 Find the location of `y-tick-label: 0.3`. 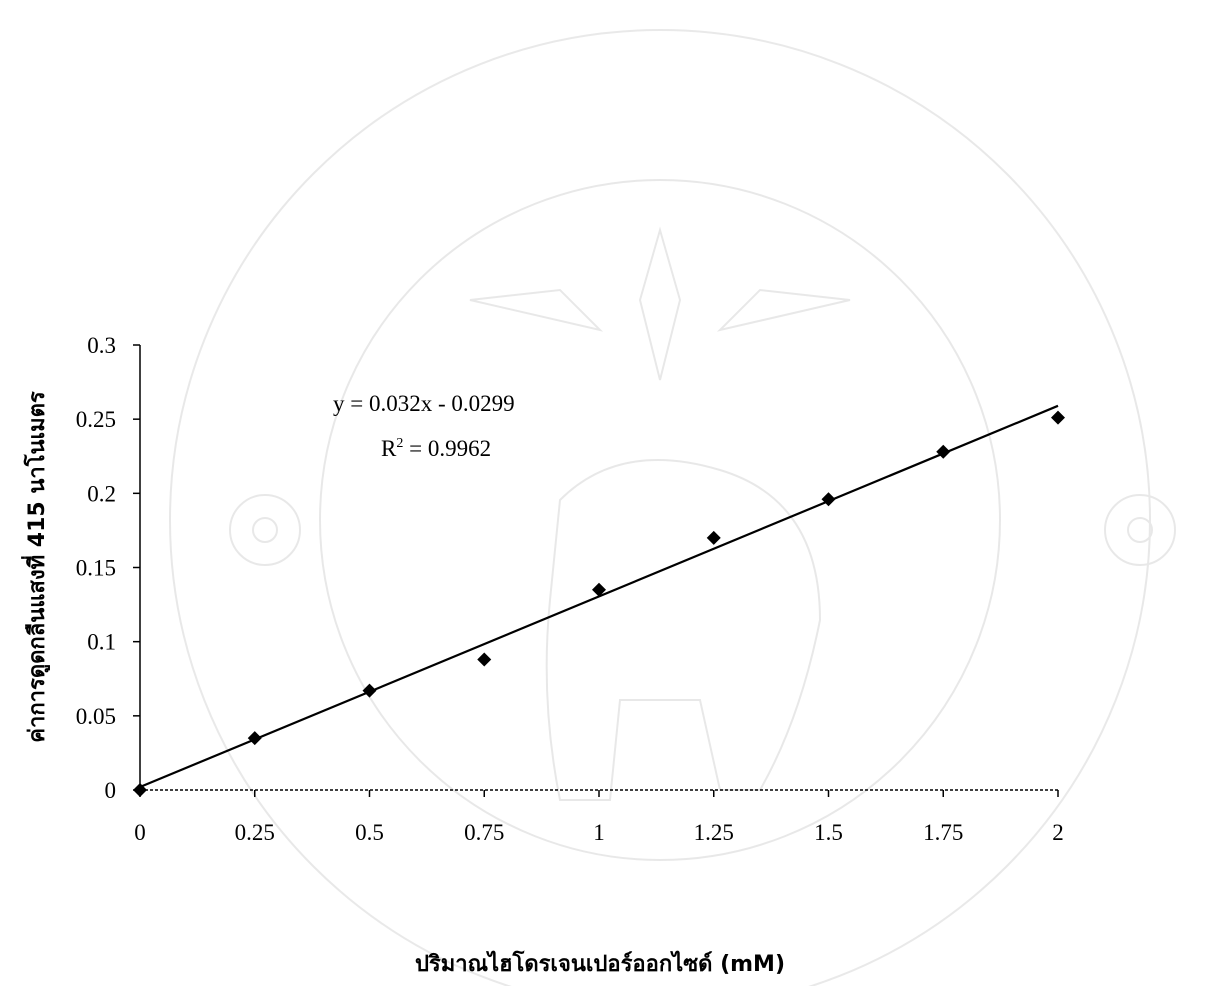

y-tick-label: 0.3 is located at coordinates (101, 345).